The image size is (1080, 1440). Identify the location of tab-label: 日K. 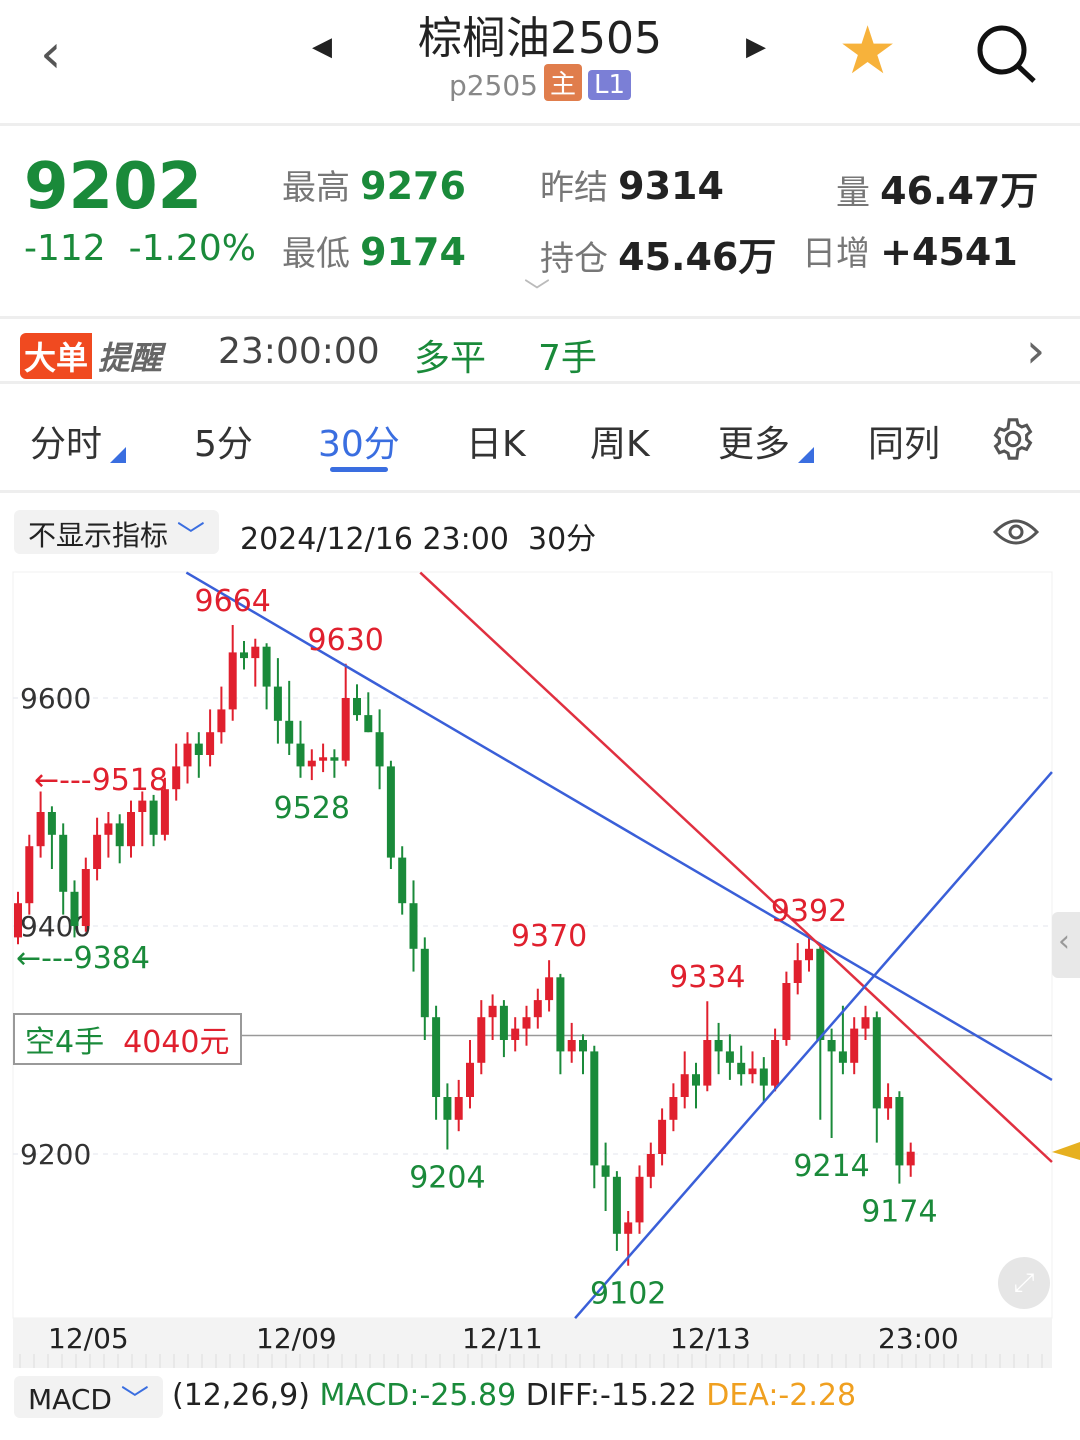
(496, 444).